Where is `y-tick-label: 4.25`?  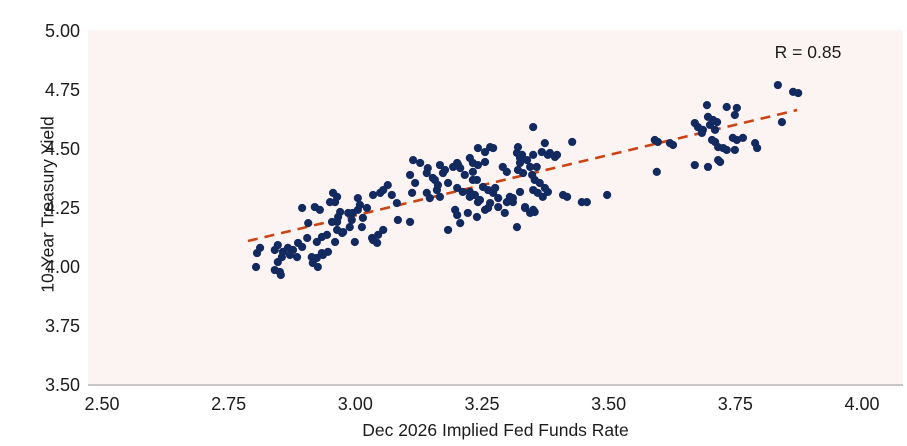
y-tick-label: 4.25 is located at coordinates (62, 208).